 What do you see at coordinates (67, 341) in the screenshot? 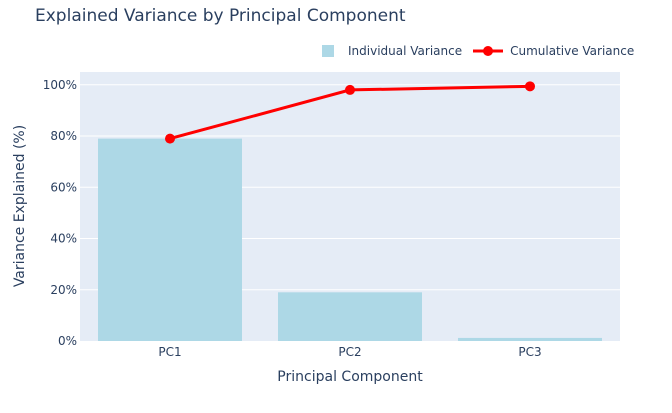
I see `y-tick-label: 0%` at bounding box center [67, 341].